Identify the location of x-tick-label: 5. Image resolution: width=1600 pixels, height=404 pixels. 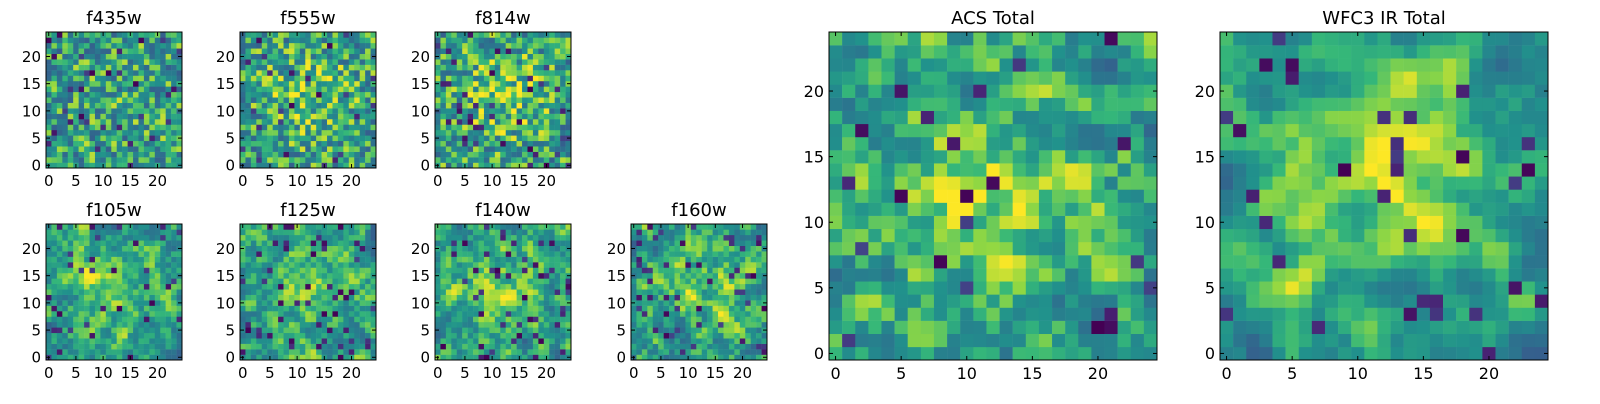
(76, 181).